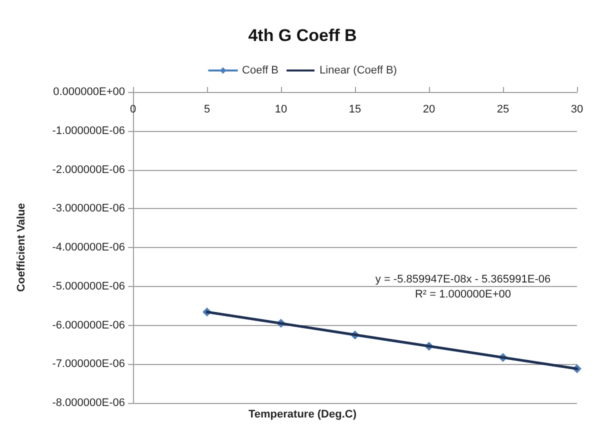 This screenshot has height=441, width=605. What do you see at coordinates (302, 35) in the screenshot?
I see `chart-title: 4th G Coeff B` at bounding box center [302, 35].